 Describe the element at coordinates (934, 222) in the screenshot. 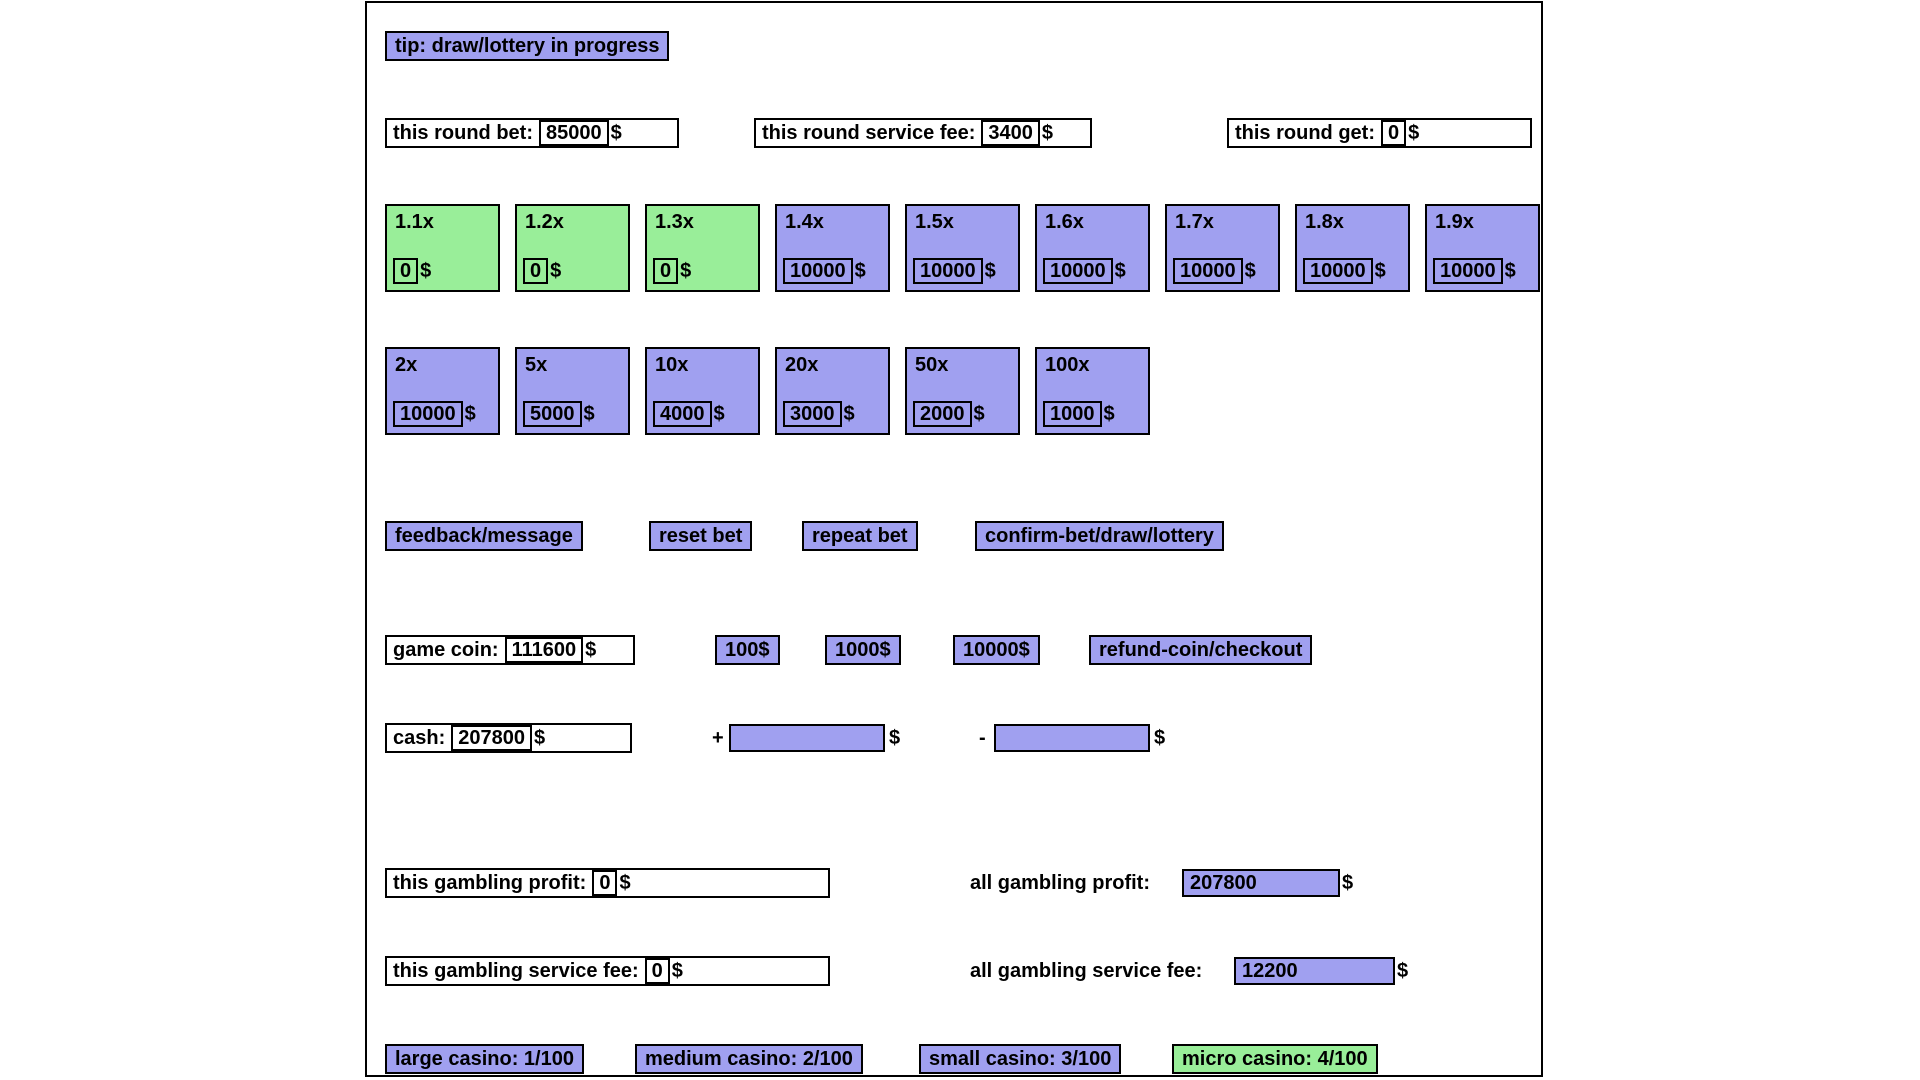

I see `multiplier-label: 1.5x` at that location.